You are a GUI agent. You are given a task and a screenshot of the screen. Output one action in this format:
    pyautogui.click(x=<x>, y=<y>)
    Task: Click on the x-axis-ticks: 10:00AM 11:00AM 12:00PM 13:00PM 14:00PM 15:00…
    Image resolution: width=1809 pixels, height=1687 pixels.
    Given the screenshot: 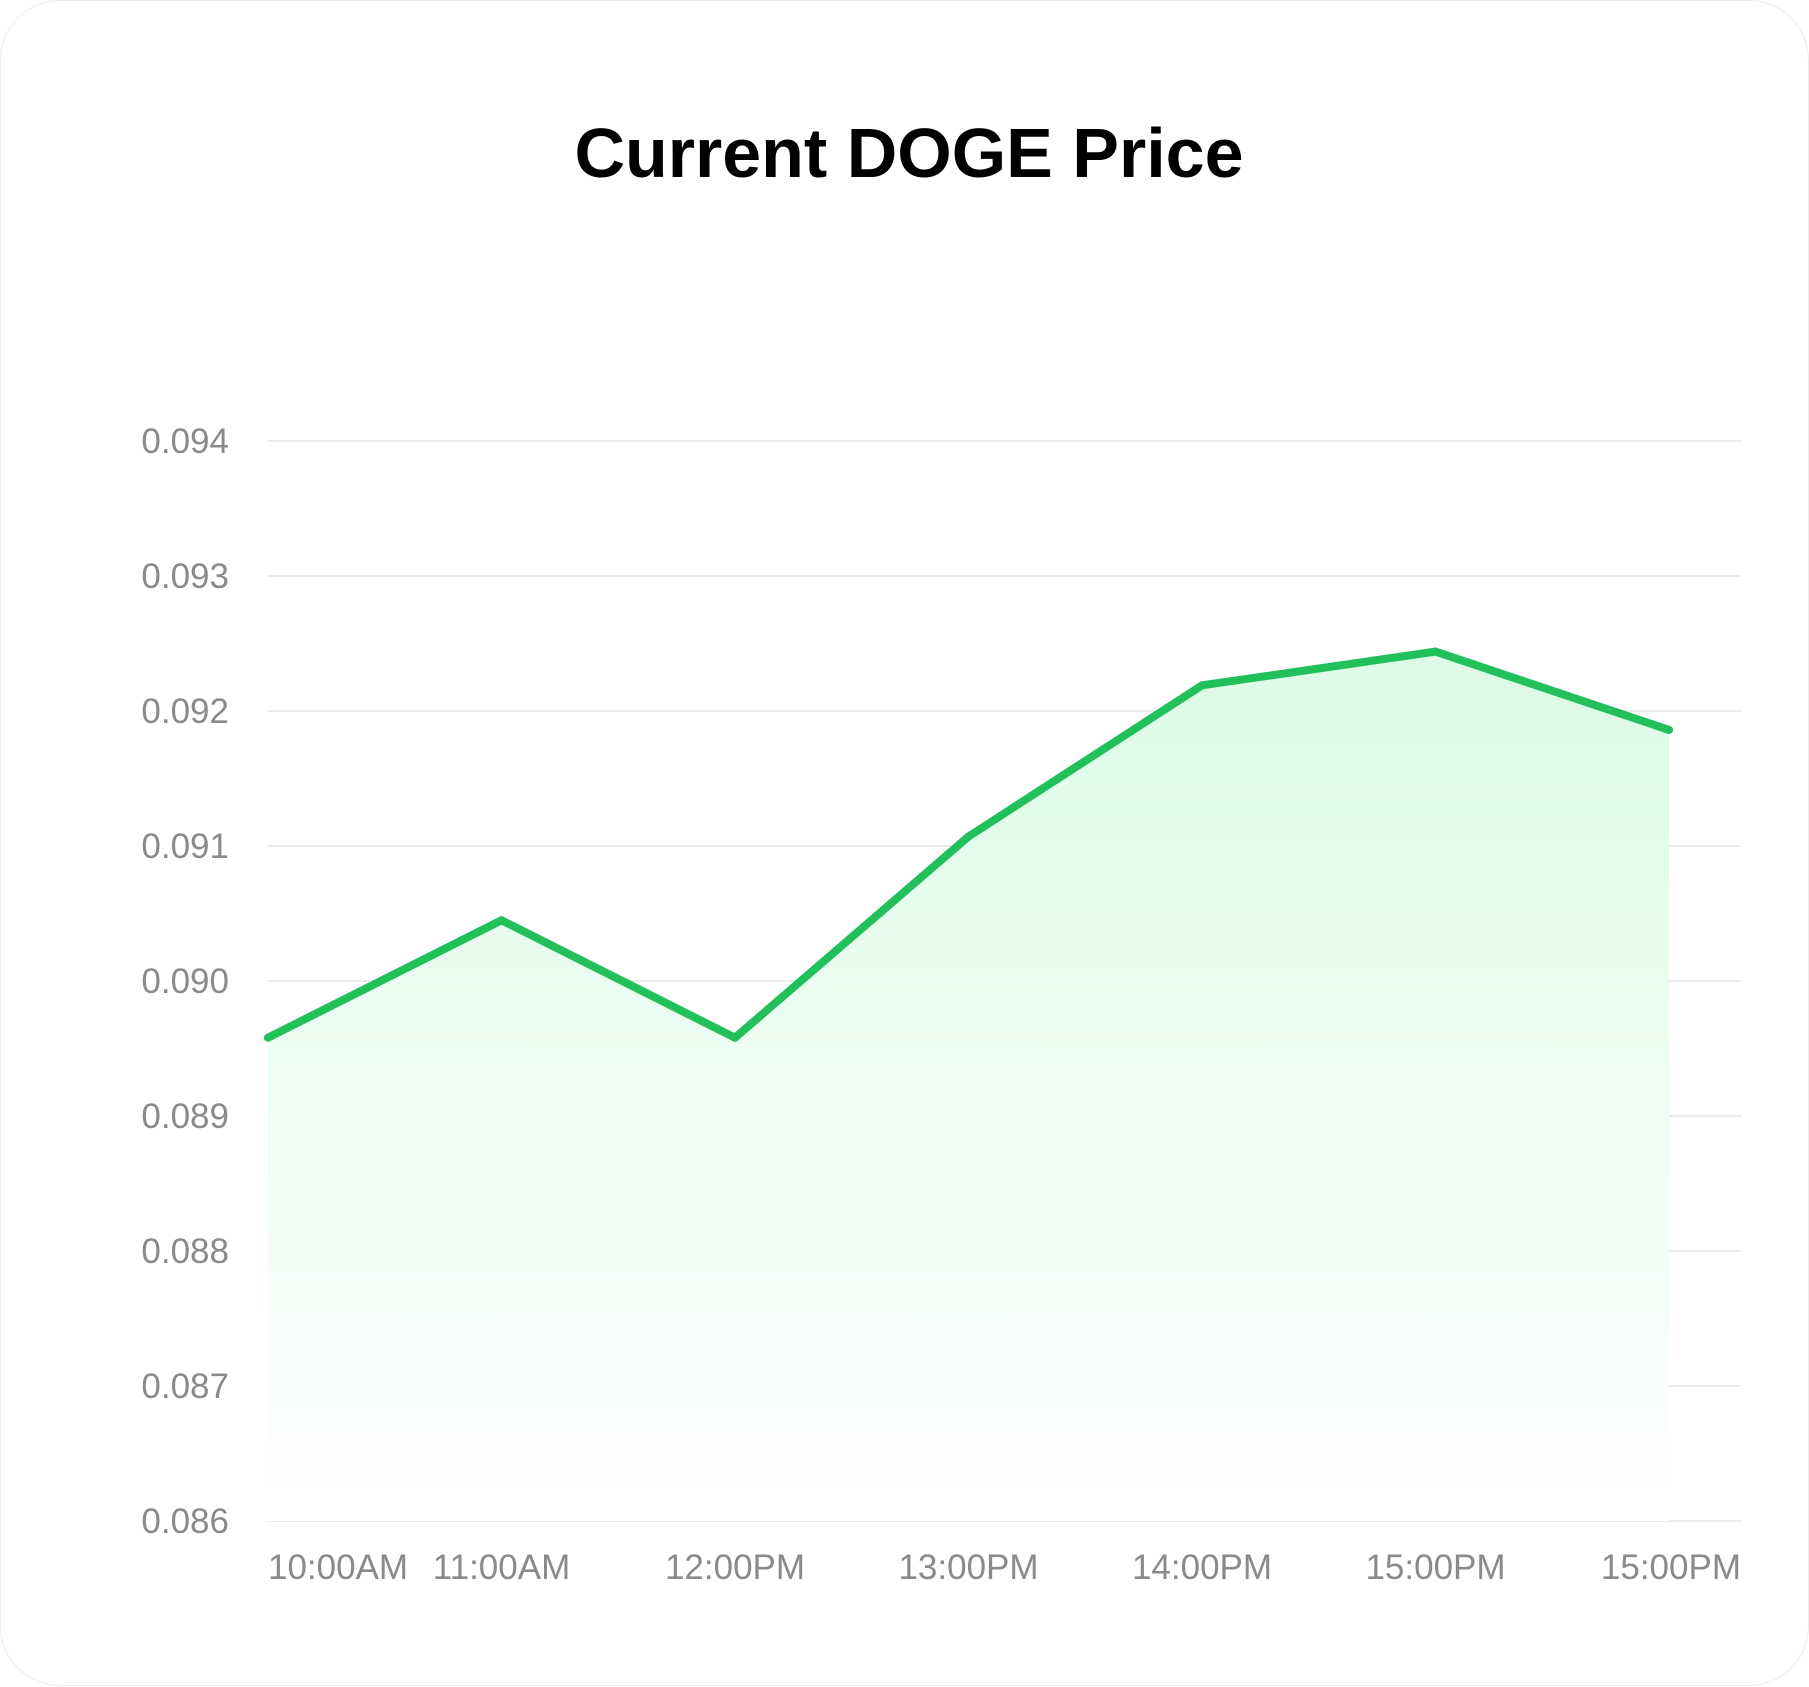 What is the action you would take?
    pyautogui.click(x=1004, y=1567)
    